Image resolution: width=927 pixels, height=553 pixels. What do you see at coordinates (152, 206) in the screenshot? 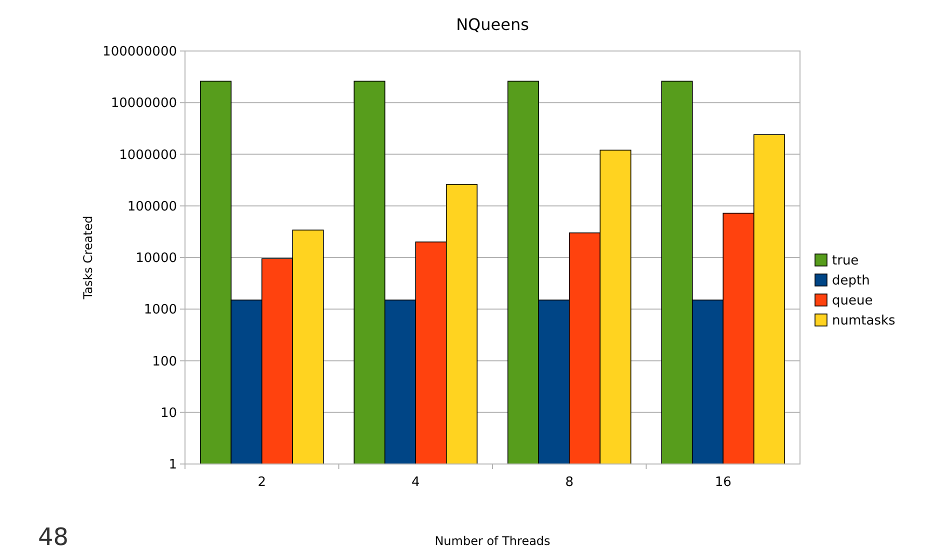
I see `y-tick-label: 100000` at bounding box center [152, 206].